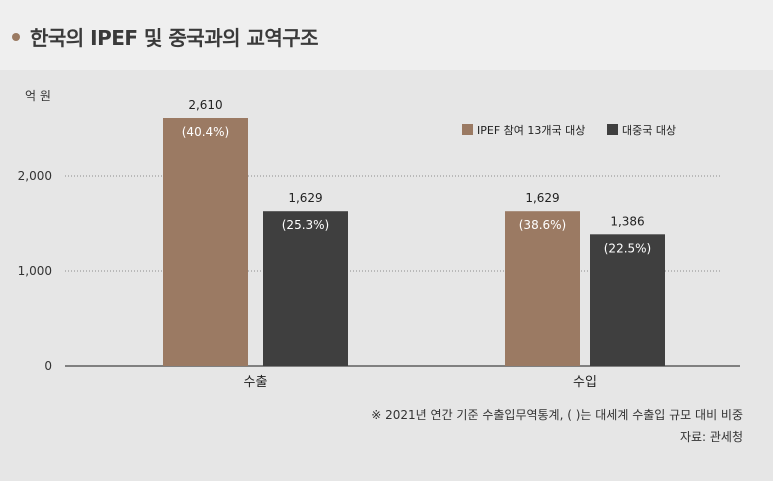 This screenshot has height=481, width=773. What do you see at coordinates (627, 221) in the screenshot?
I see `bar-value-label: 1,386` at bounding box center [627, 221].